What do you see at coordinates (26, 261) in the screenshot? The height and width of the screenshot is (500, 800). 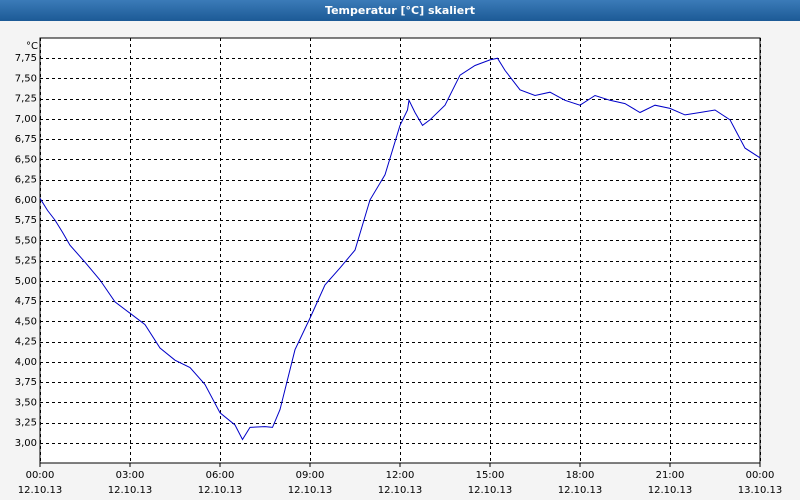 I see `y-tick-label: 5,25` at bounding box center [26, 261].